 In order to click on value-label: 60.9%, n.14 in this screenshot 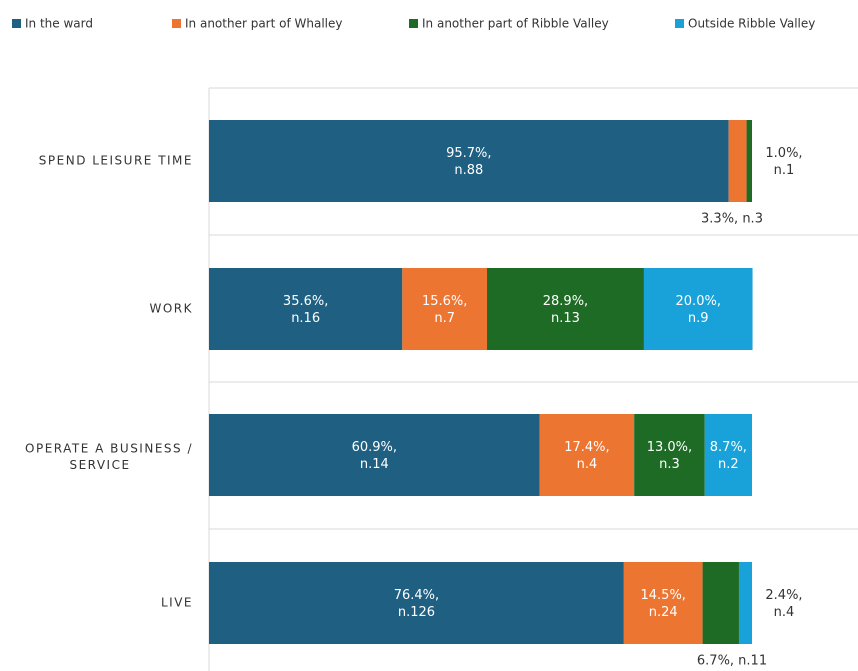, I will do `click(374, 456)`.